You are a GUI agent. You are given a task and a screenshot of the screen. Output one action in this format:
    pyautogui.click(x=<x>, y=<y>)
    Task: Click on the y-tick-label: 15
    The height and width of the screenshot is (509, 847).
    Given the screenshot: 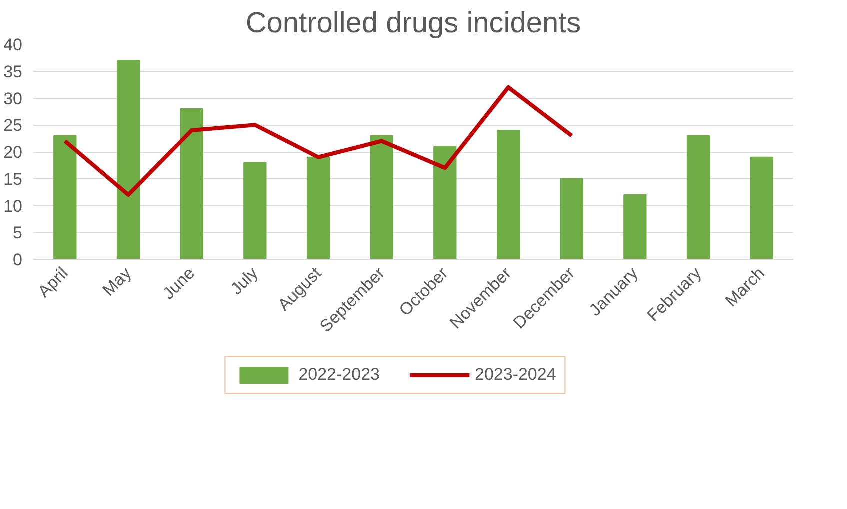 What is the action you would take?
    pyautogui.click(x=13, y=179)
    